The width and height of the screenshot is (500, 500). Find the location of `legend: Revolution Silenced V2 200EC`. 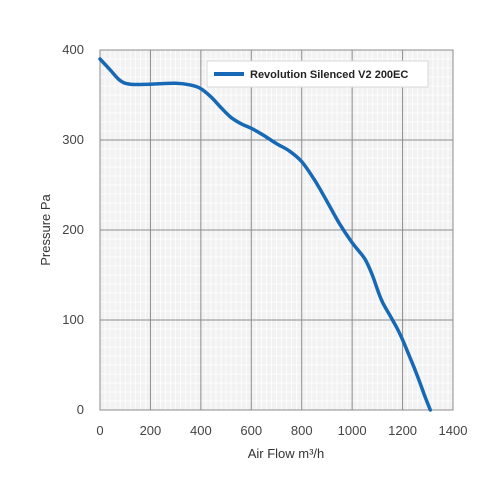

legend: Revolution Silenced V2 200EC is located at coordinates (317, 74).